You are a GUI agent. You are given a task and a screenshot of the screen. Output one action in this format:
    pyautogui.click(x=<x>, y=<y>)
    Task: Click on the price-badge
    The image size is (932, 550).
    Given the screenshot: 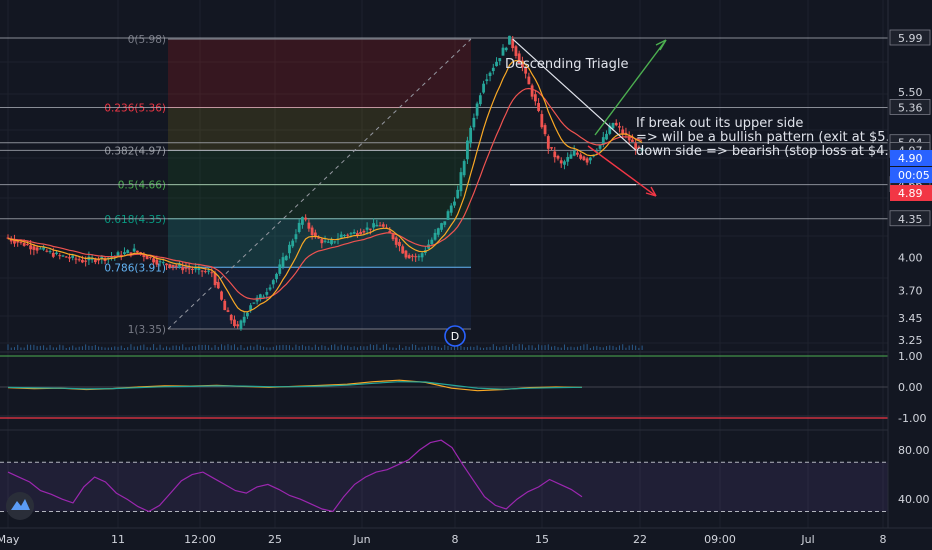 What is the action you would take?
    pyautogui.click(x=911, y=175)
    